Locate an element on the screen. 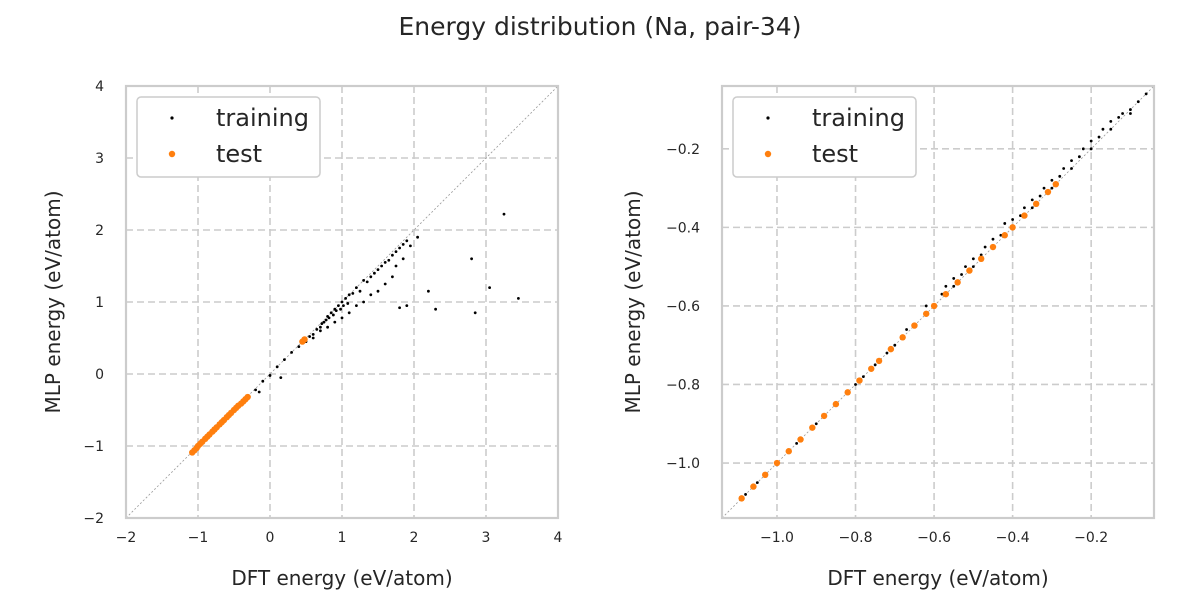 The height and width of the screenshot is (600, 1200). x-tick-label: 2 is located at coordinates (414, 538).